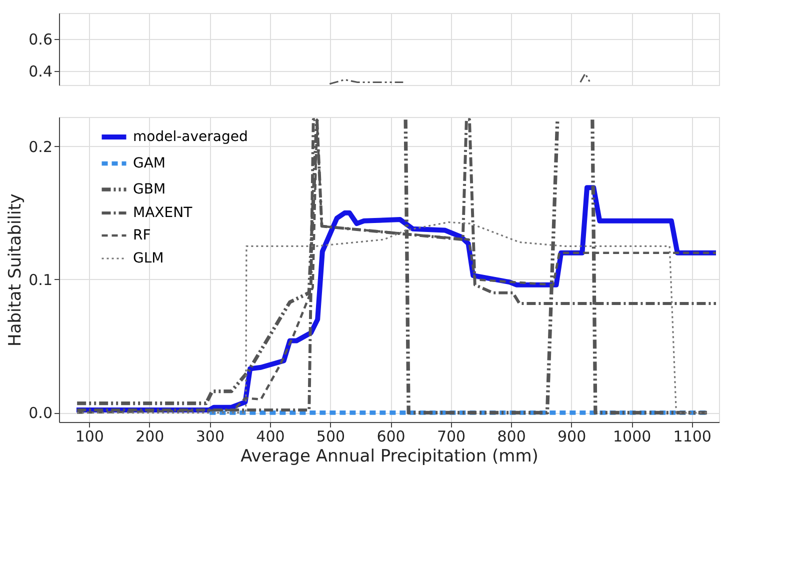 Image resolution: width=792 pixels, height=566 pixels. What do you see at coordinates (511, 437) in the screenshot?
I see `x-tick-label: 800` at bounding box center [511, 437].